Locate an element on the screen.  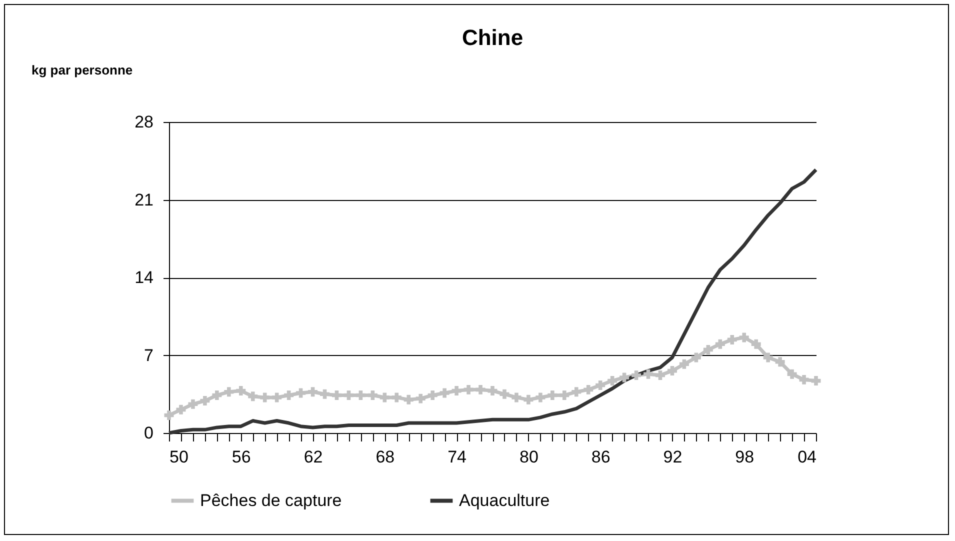
x-tick-label: 56 is located at coordinates (241, 457).